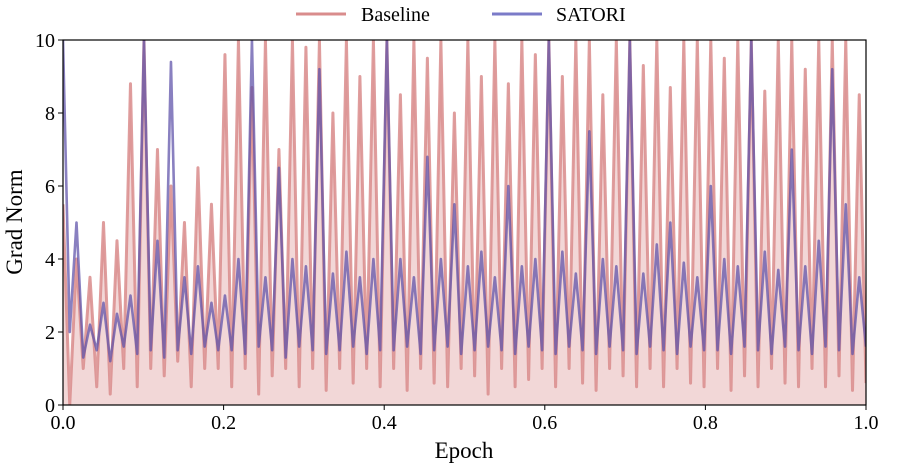  Describe the element at coordinates (544, 423) in the screenshot. I see `x-tick-label: 0.6` at that location.